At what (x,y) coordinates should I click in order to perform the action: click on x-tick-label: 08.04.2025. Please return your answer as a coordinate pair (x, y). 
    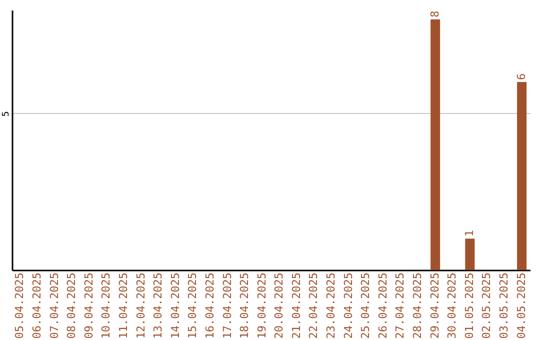
    Looking at the image, I should click on (71, 305).